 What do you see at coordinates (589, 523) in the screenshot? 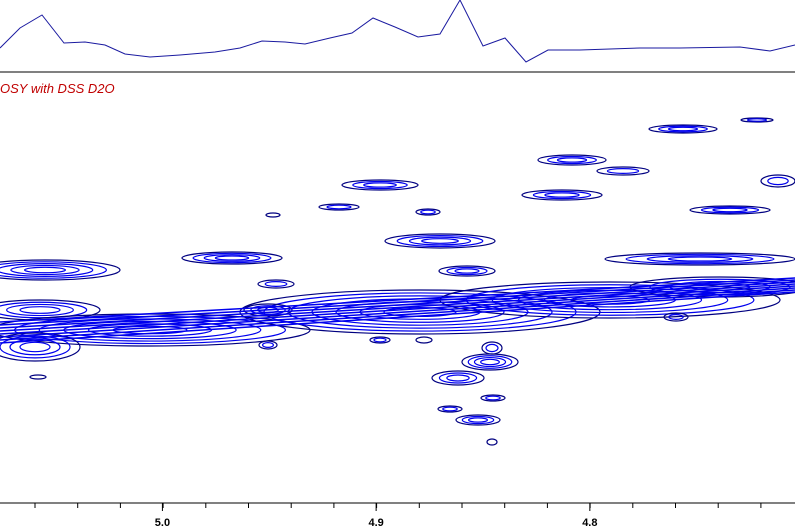
I see `x-tick-label: 4.8` at bounding box center [589, 523].